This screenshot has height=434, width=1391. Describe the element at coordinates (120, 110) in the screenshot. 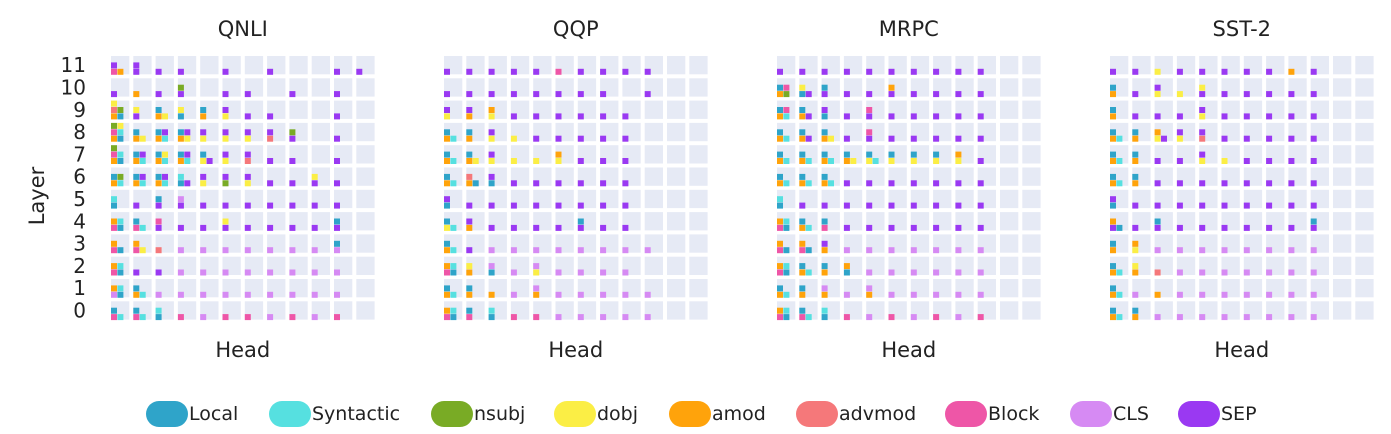

I see `pattern-mark-nsubj` at that location.